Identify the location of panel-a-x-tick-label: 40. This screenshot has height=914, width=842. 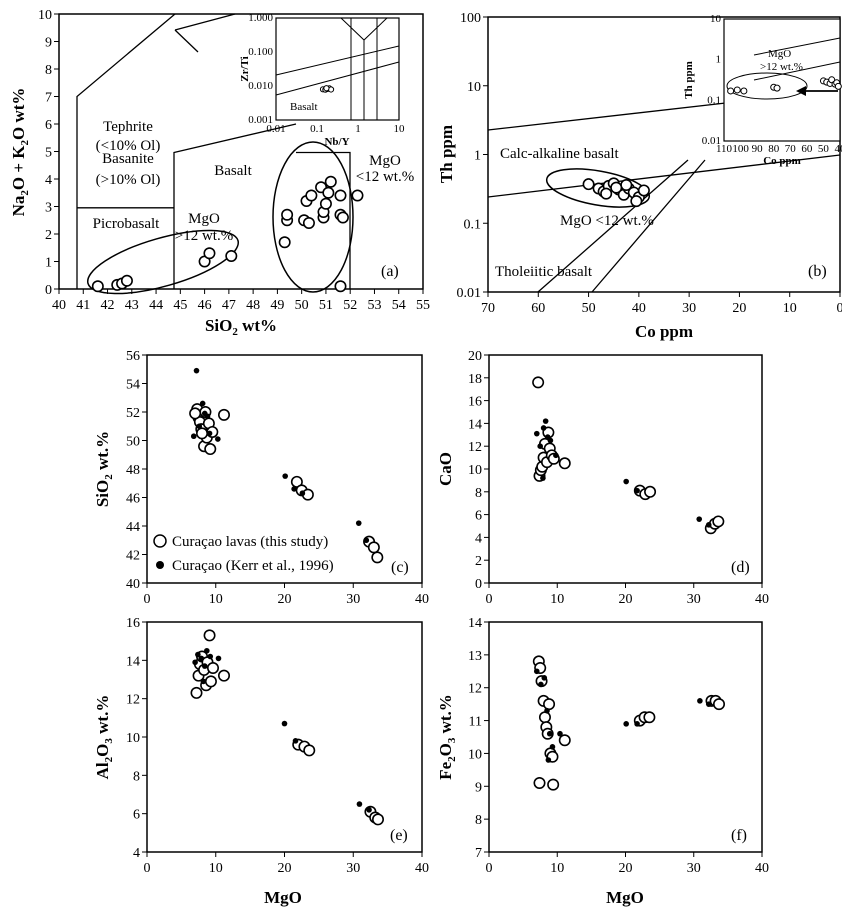
(59, 305).